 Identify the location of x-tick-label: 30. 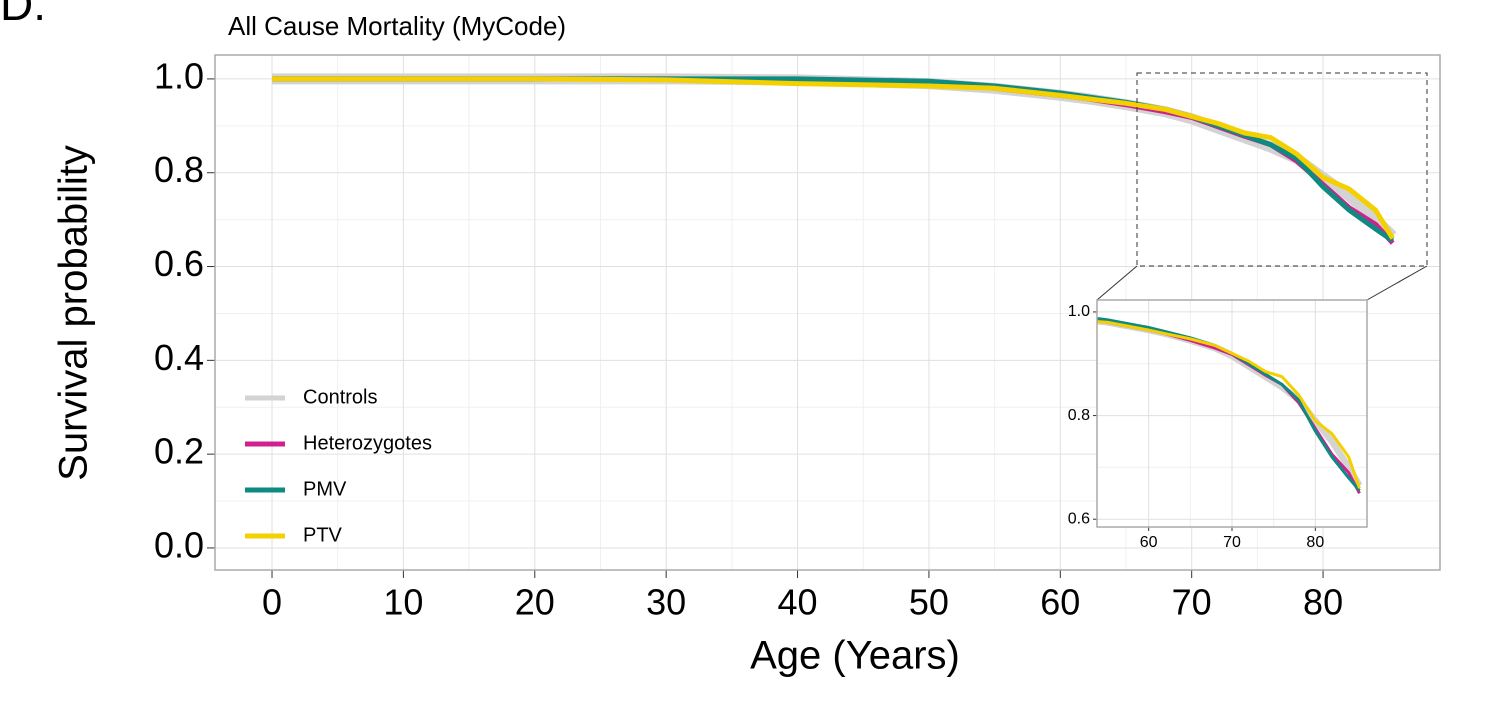
(666, 602).